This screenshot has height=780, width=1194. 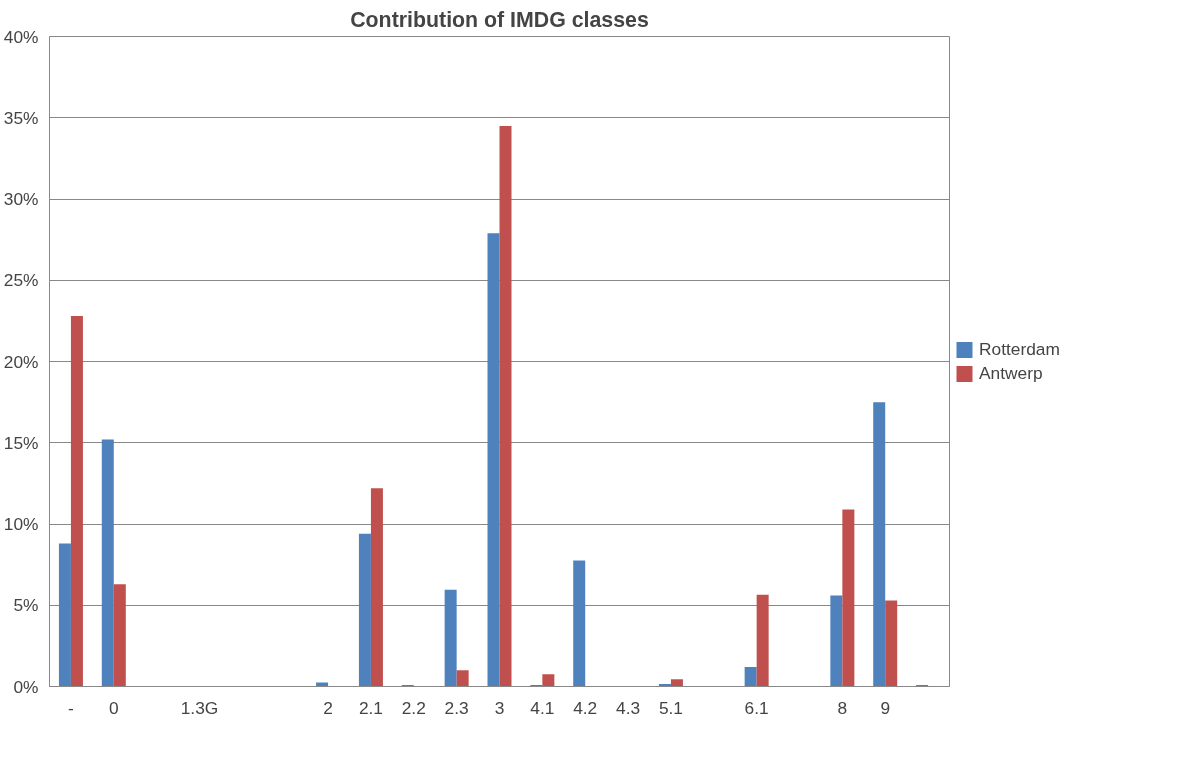 What do you see at coordinates (113, 707) in the screenshot?
I see `x-tick-label: 0` at bounding box center [113, 707].